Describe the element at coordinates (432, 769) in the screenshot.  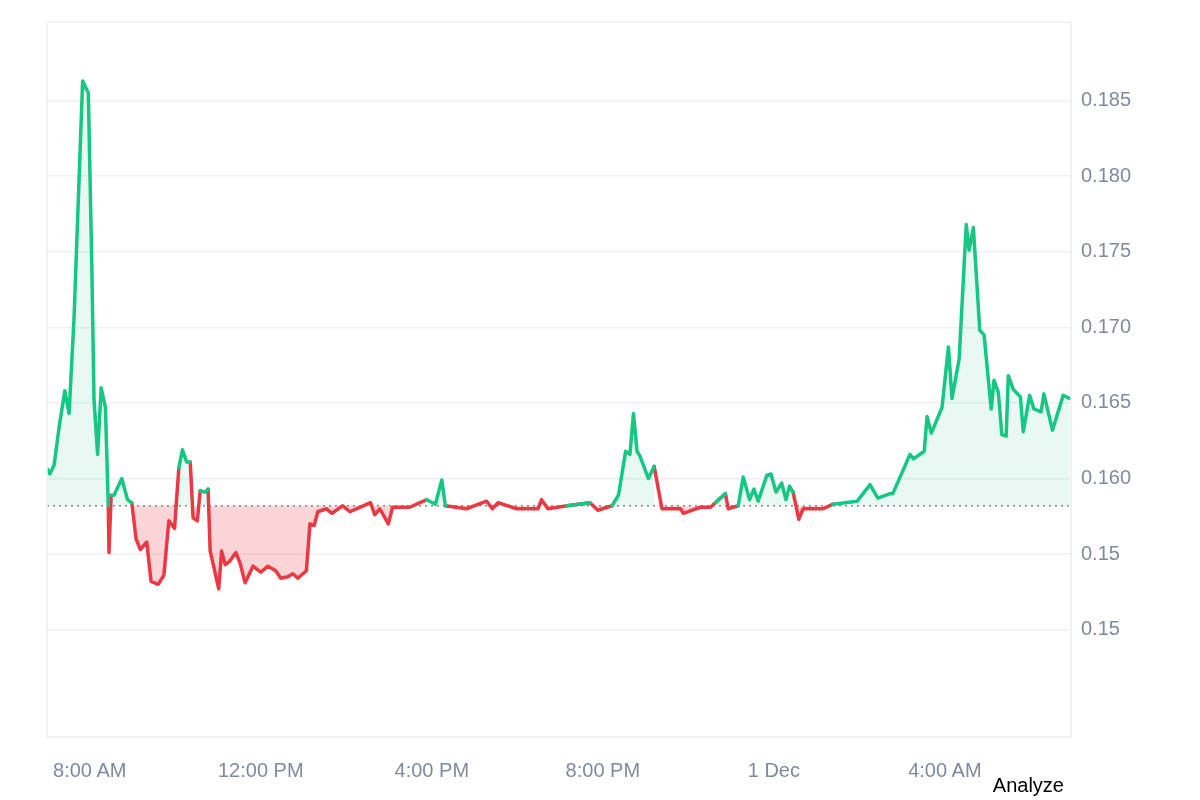
I see `x-tick-label: 4:00 PM` at that location.